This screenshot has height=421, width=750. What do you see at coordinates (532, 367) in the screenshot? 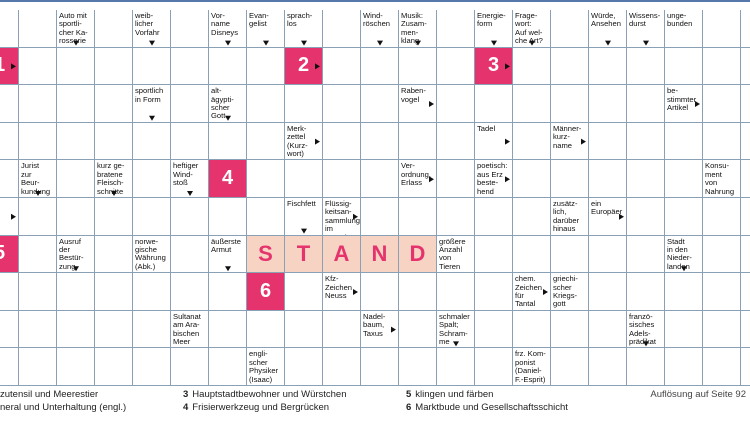
I see `clue-cell: frz. Kom- ponist (Daniel- F.-Esprit)` at bounding box center [532, 367].